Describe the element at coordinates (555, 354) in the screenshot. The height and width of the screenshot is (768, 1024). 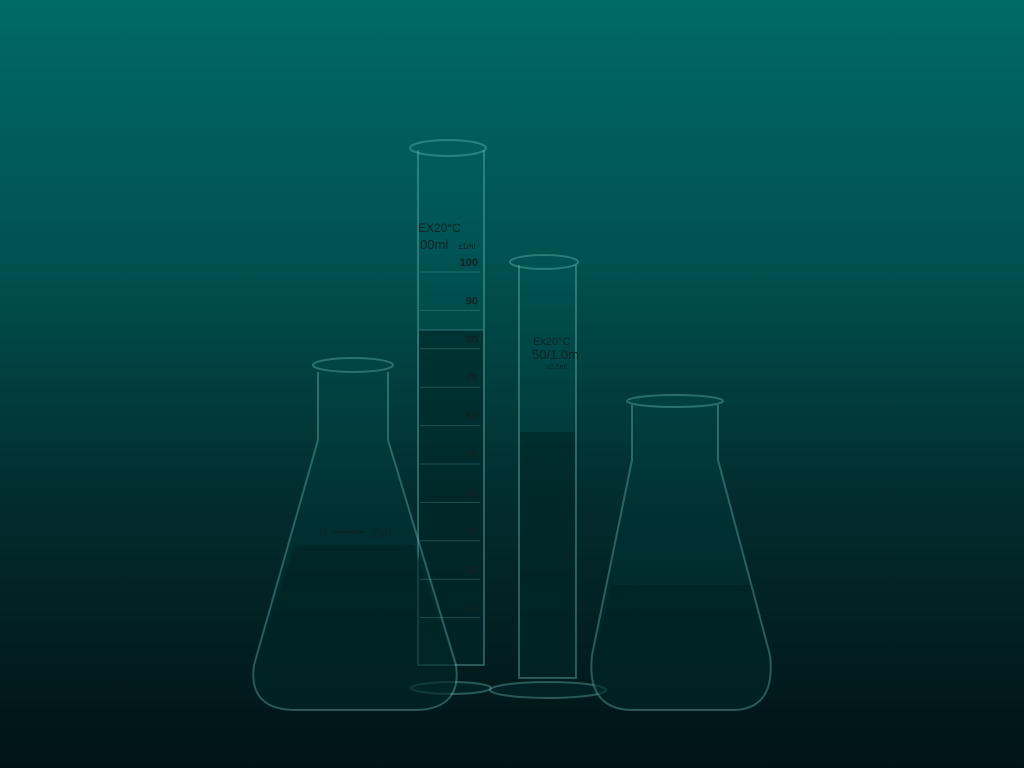
I see `cylinder-capacity: 50/1.0m` at that location.